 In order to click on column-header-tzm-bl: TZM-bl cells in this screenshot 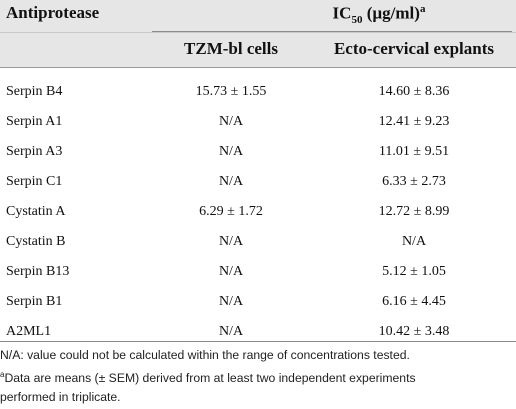, I will do `click(231, 48)`.